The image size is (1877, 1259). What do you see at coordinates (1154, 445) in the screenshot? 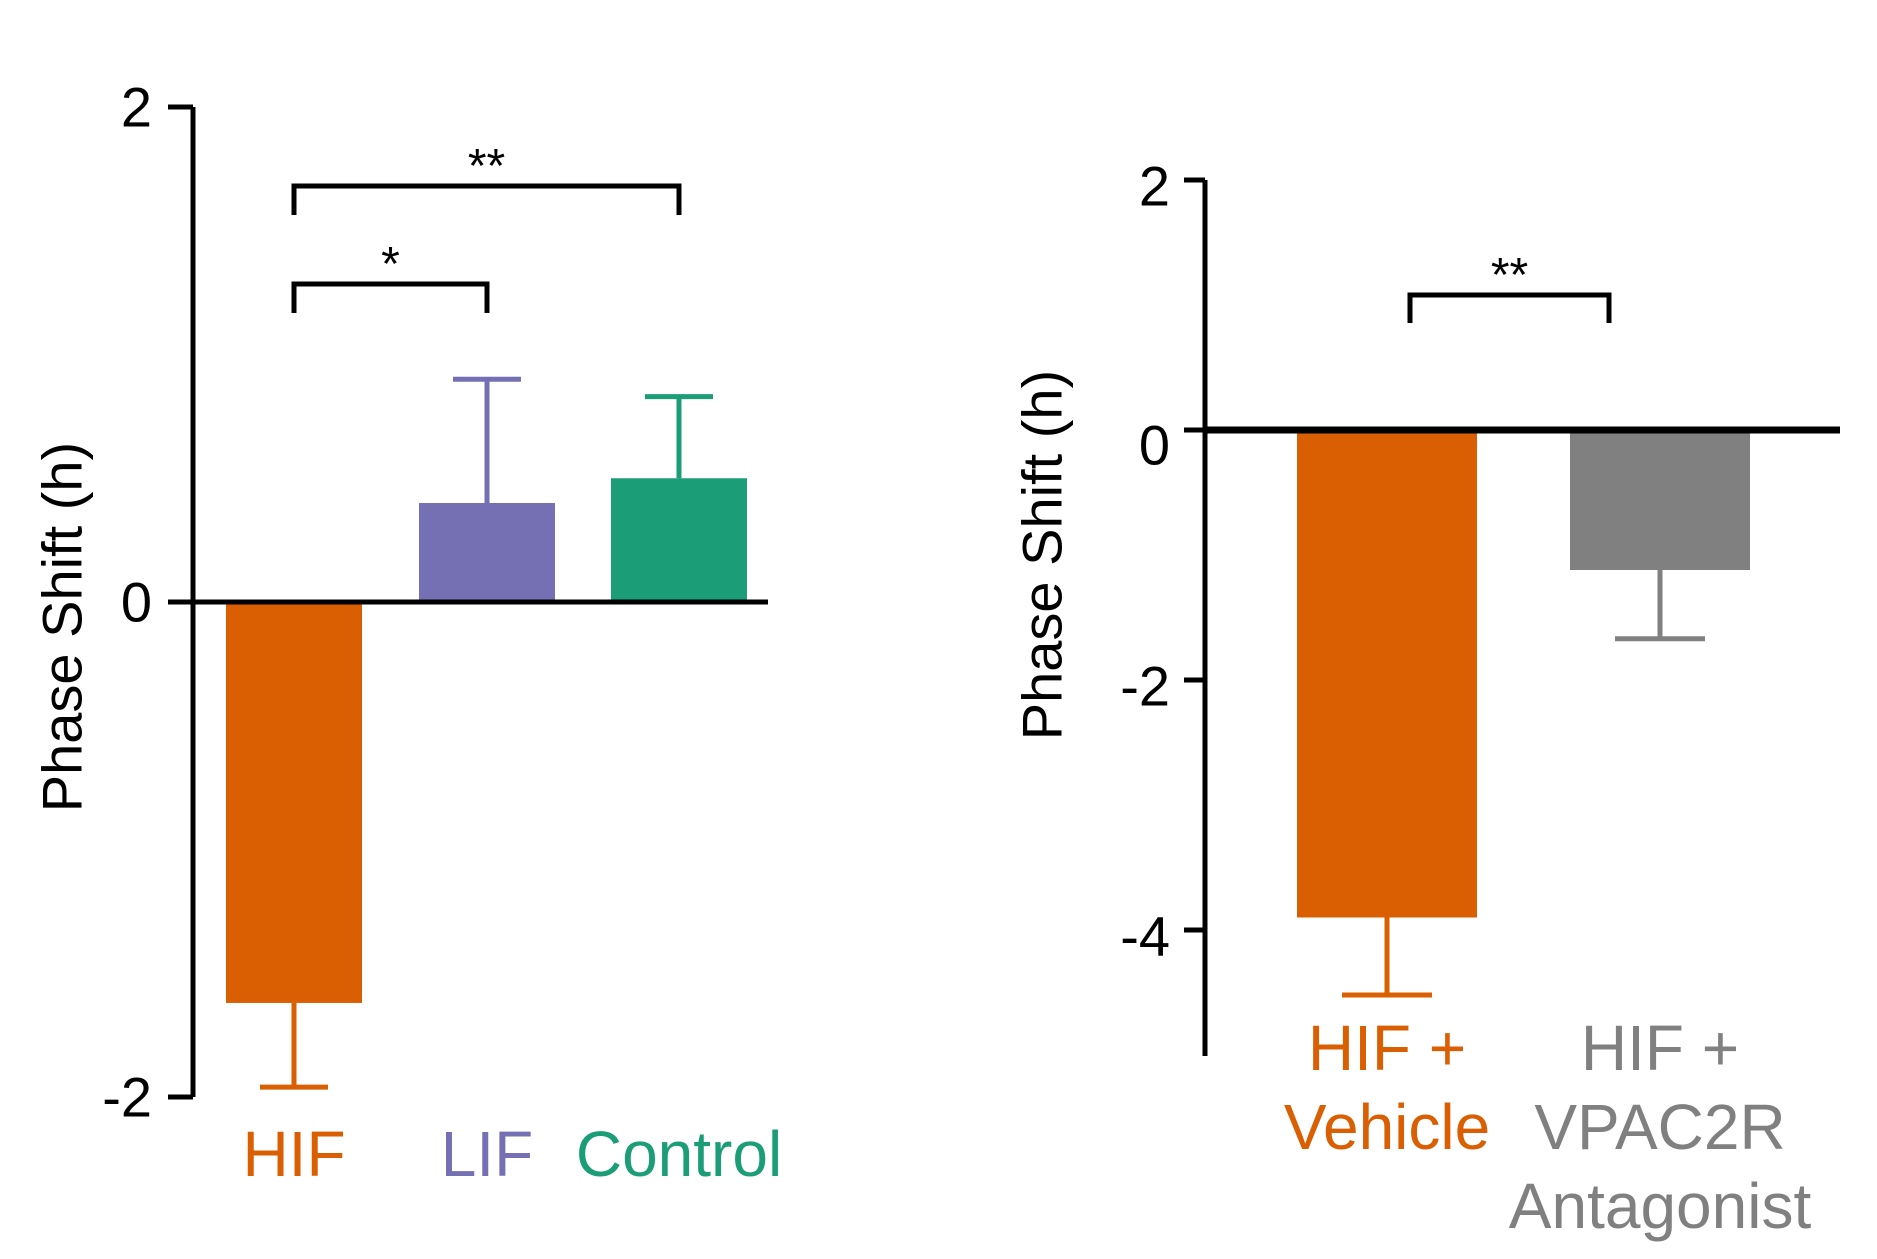
I see `chart2-tick-label-0: 0` at bounding box center [1154, 445].